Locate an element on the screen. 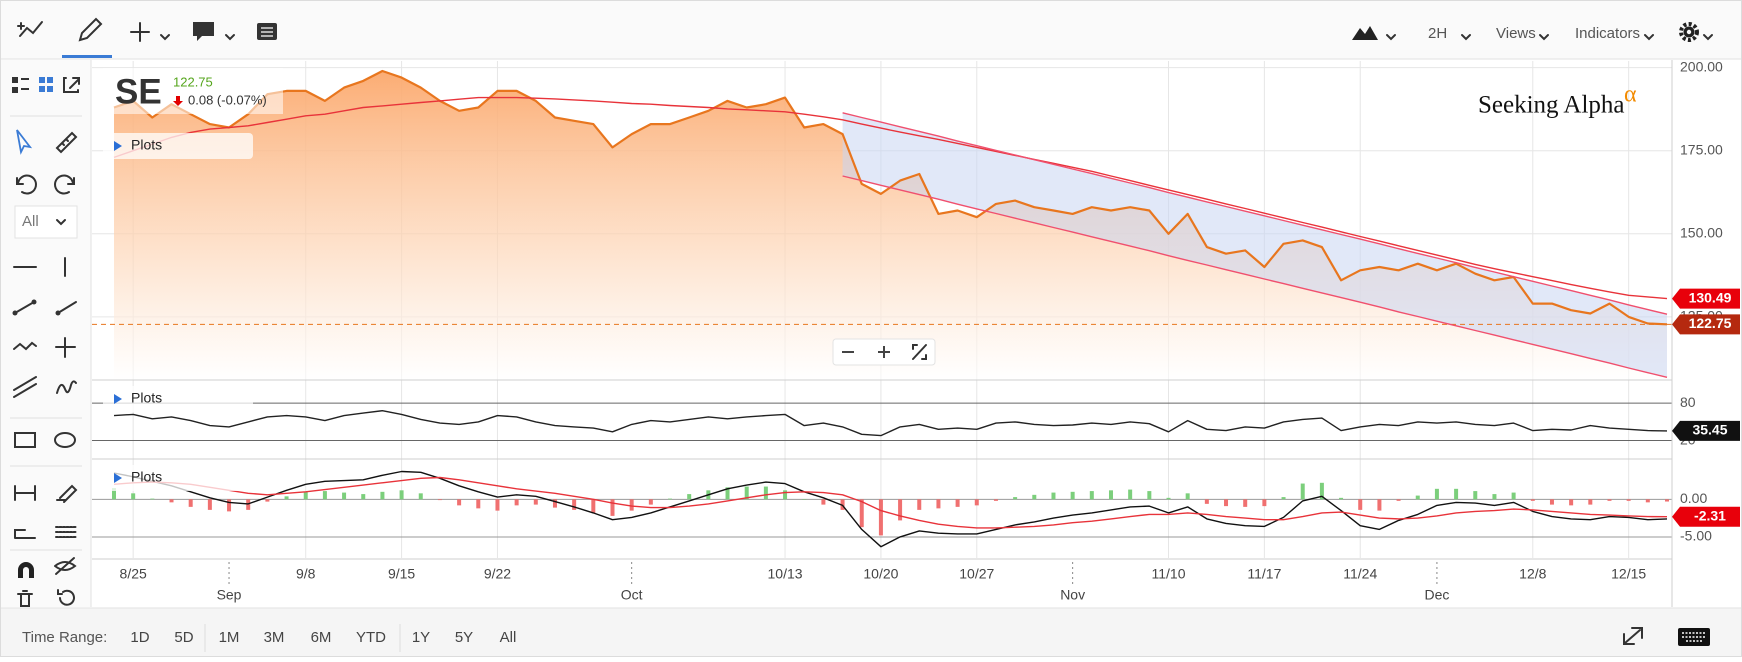 This screenshot has width=1742, height=662. plots-box is located at coordinates (178, 478).